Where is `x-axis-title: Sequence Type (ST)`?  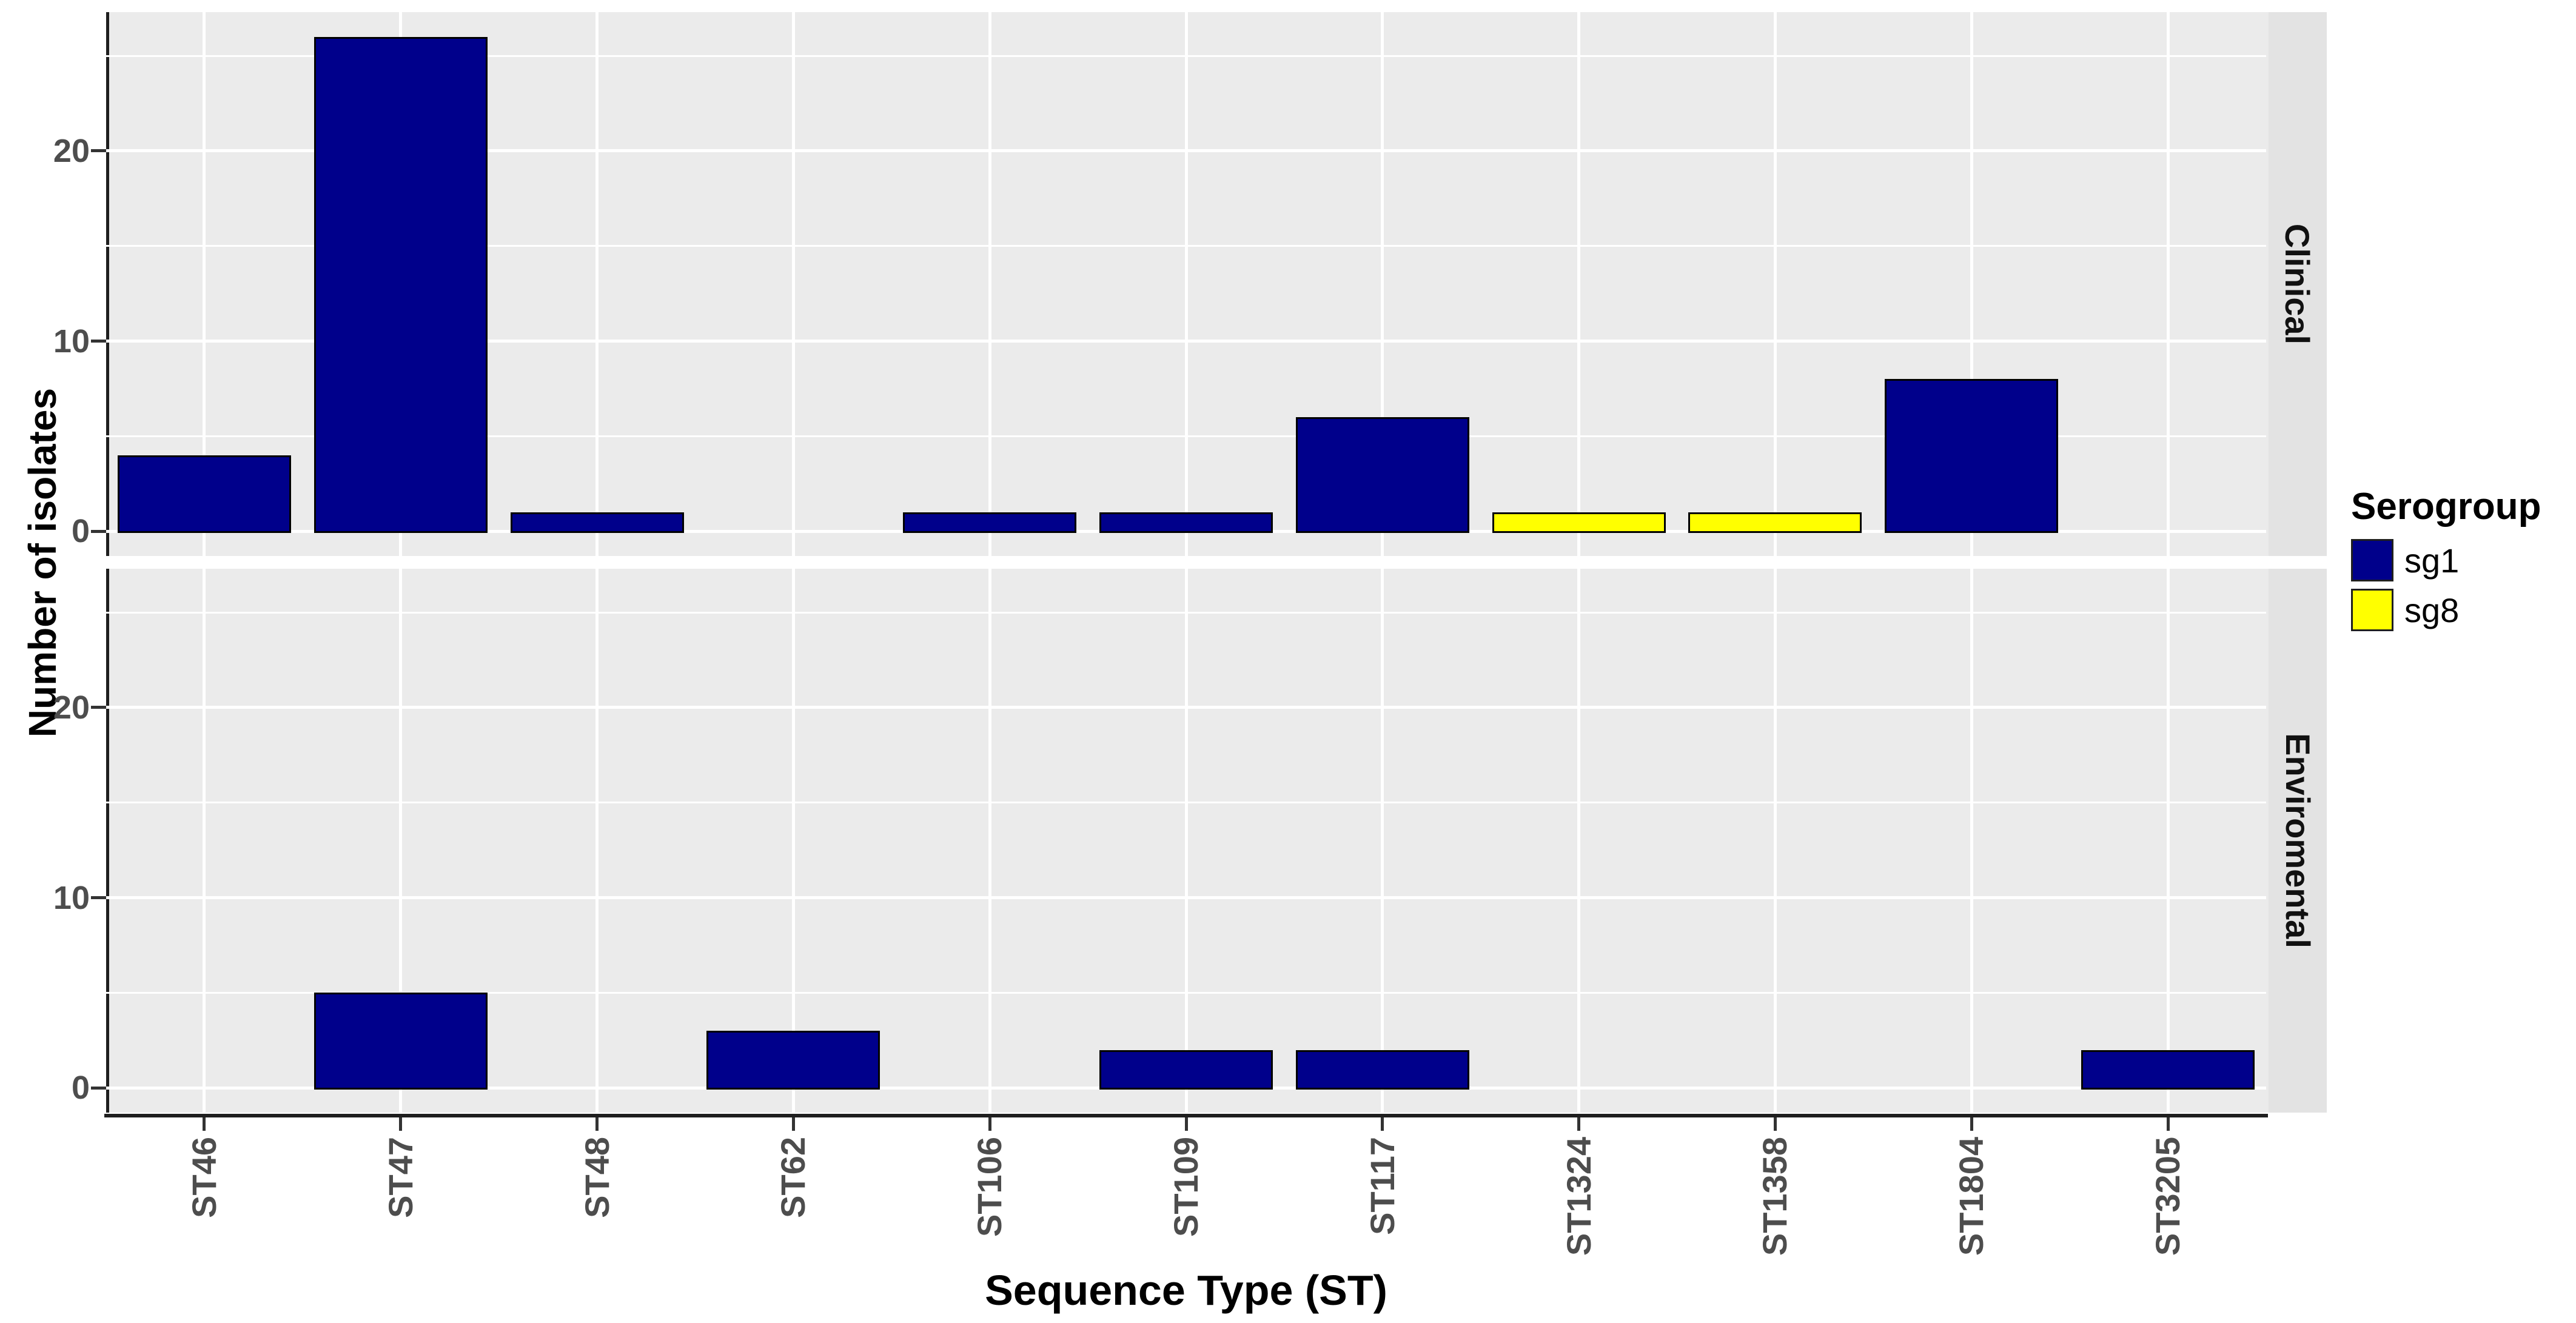 x-axis-title: Sequence Type (ST) is located at coordinates (1186, 1290).